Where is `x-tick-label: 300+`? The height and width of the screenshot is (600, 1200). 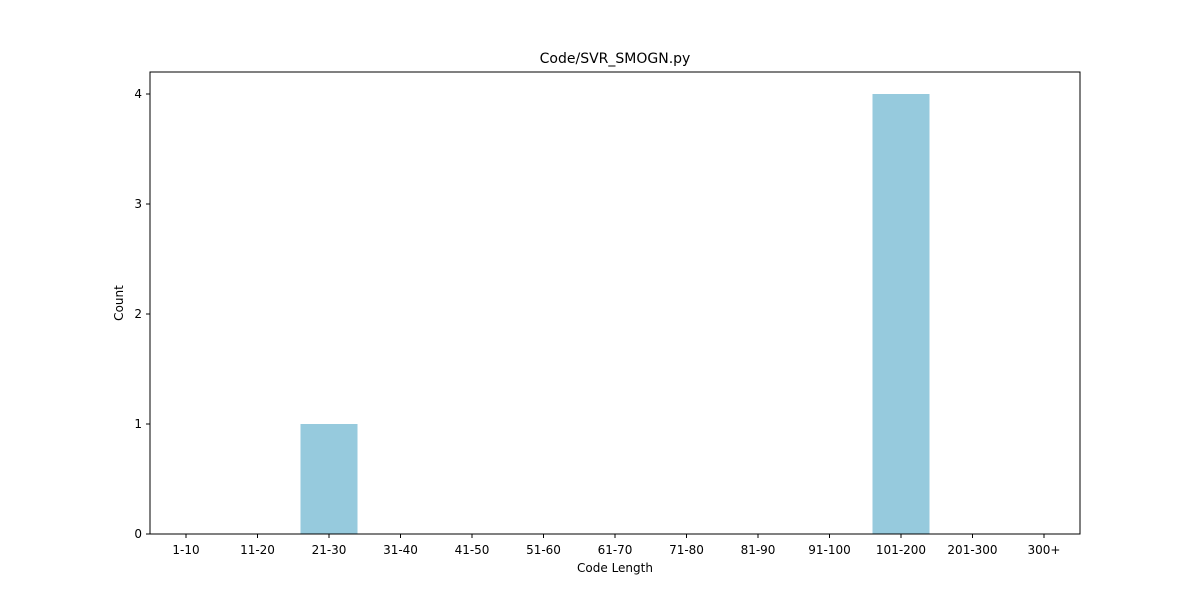 x-tick-label: 300+ is located at coordinates (1044, 550).